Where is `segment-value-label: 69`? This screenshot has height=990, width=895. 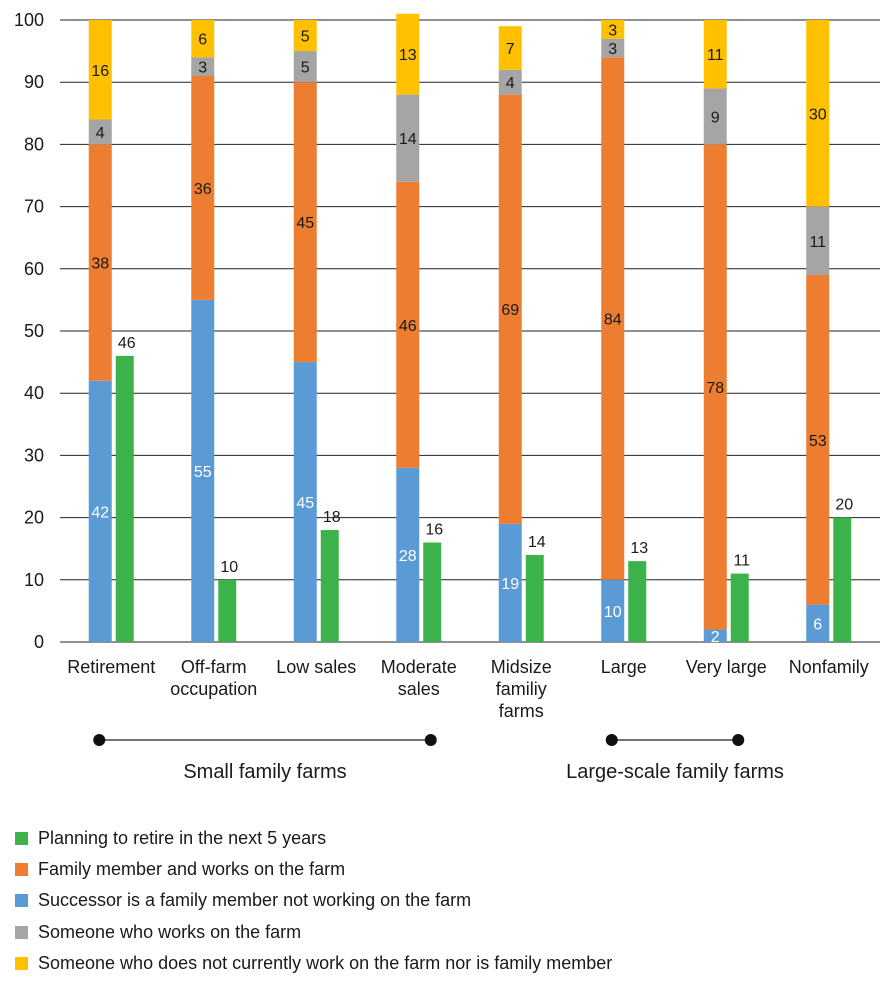
segment-value-label: 69 is located at coordinates (510, 310).